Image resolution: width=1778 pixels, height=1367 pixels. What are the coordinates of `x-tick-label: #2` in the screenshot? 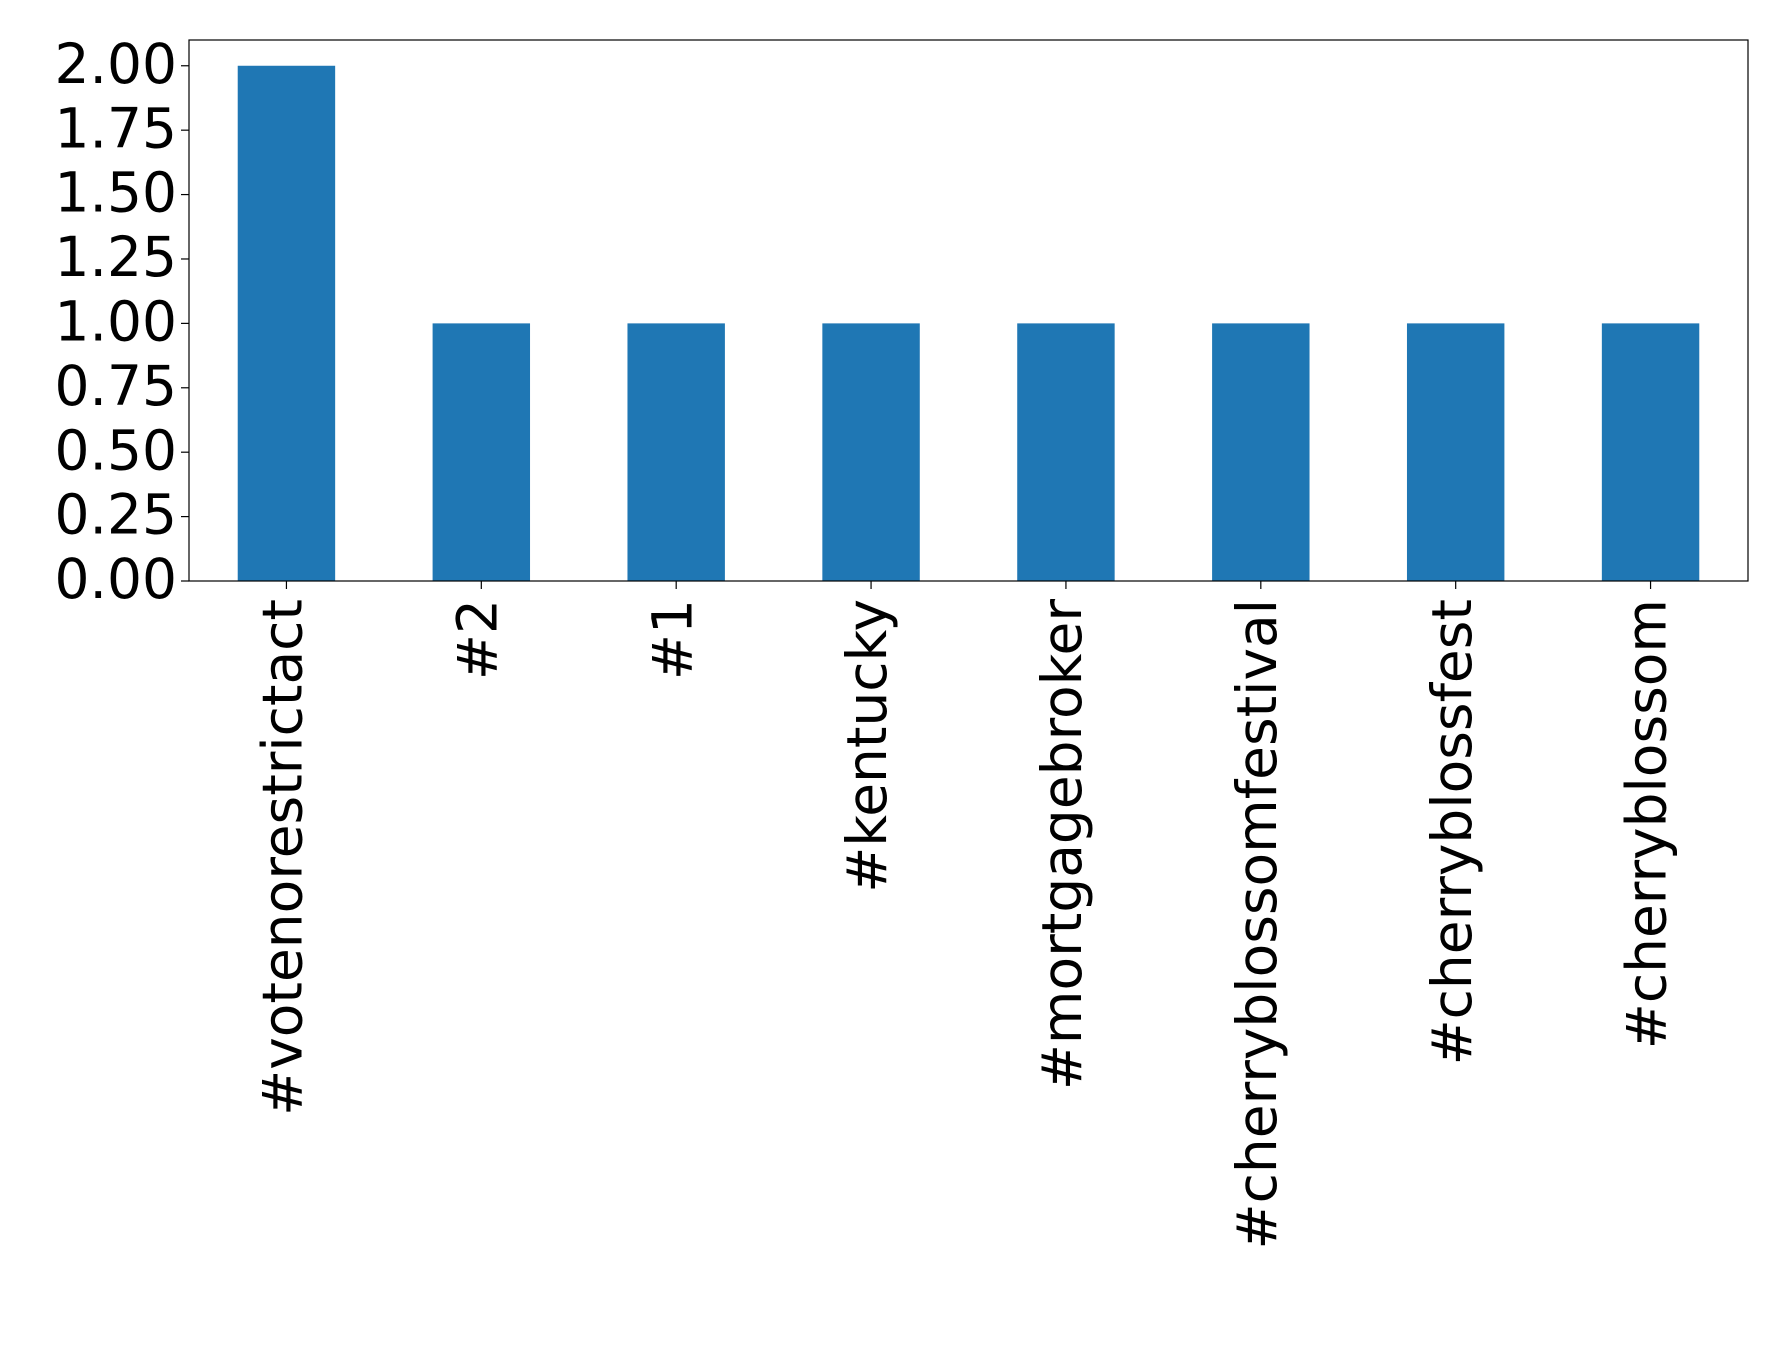 It's located at (477, 639).